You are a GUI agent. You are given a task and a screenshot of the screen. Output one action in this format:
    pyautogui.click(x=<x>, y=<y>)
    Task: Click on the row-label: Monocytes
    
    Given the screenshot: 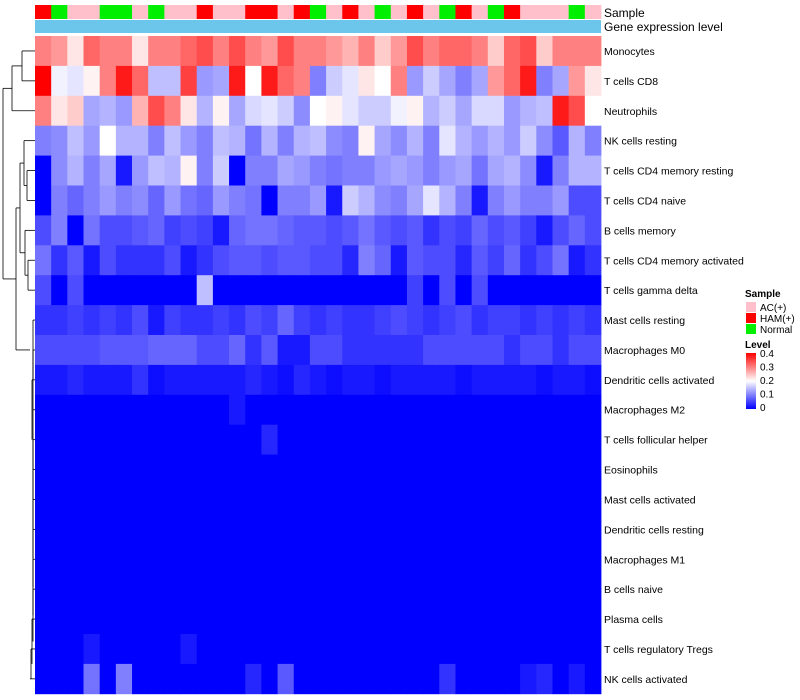 What is the action you would take?
    pyautogui.click(x=629, y=52)
    